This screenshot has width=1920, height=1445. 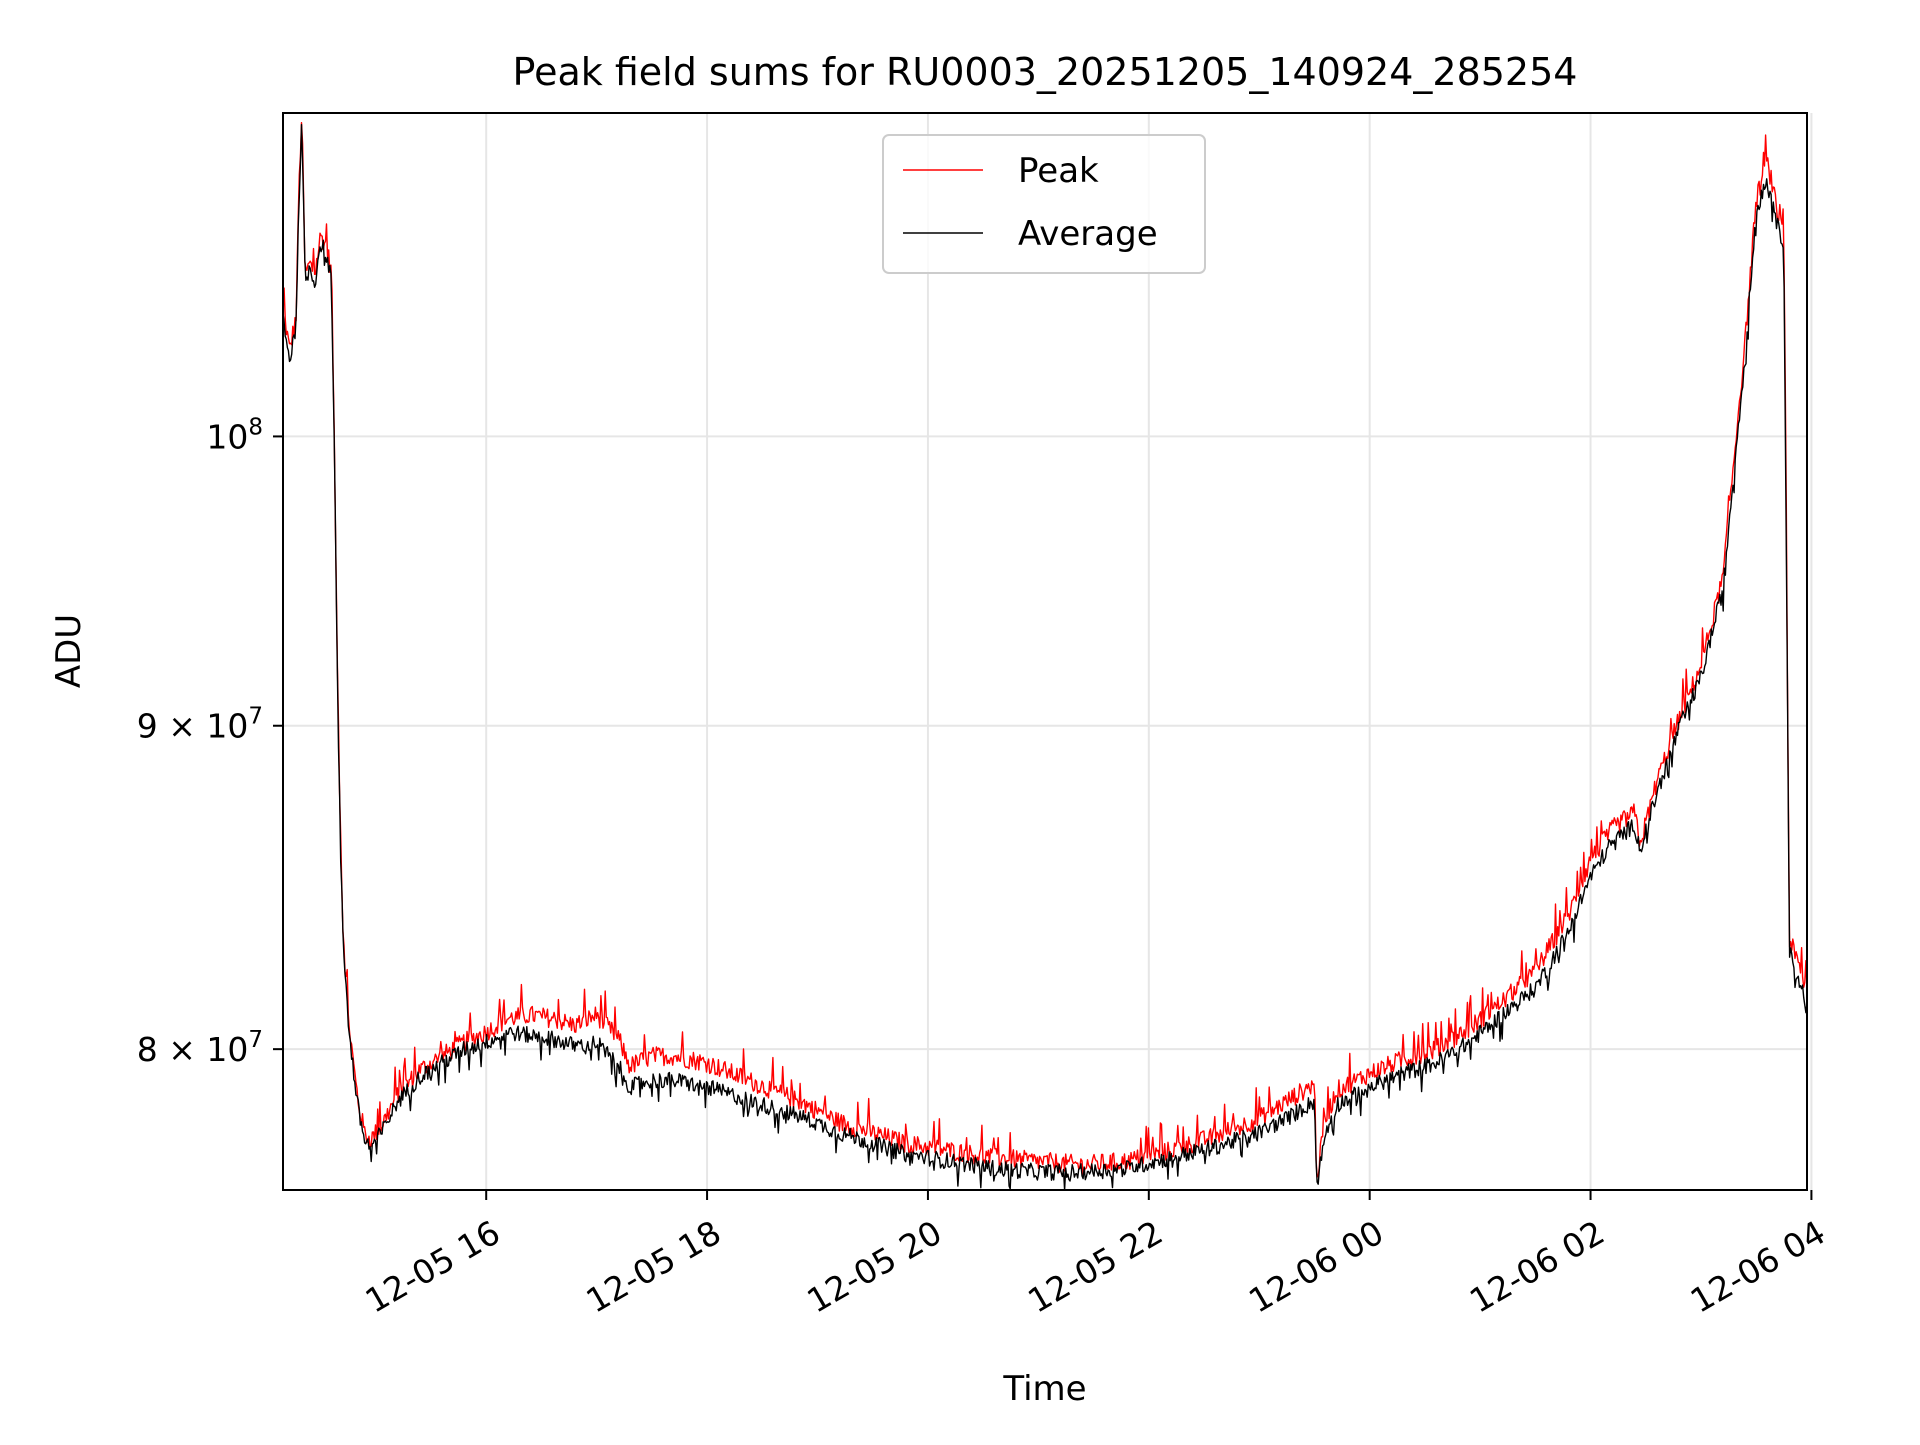 What do you see at coordinates (1088, 234) in the screenshot?
I see `legend-average-label: Average` at bounding box center [1088, 234].